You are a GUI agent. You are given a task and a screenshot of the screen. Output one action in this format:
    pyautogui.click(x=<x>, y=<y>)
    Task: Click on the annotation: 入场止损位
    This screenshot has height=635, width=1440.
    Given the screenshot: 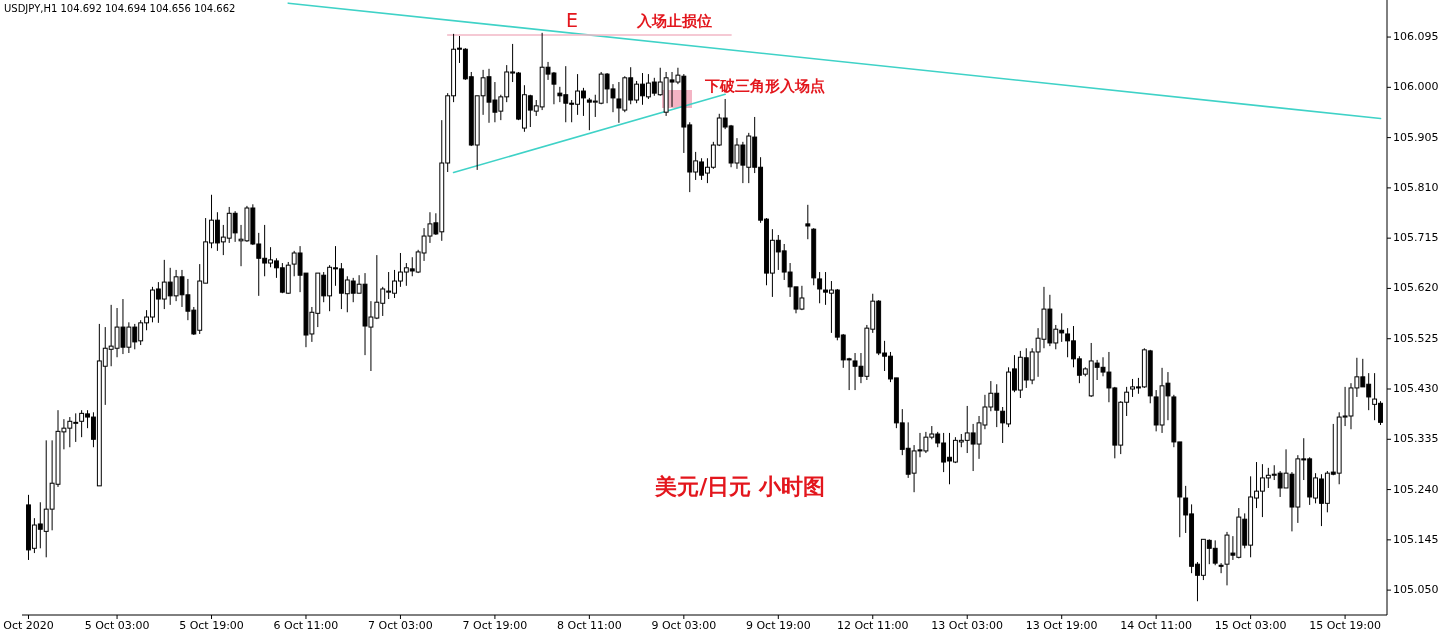 What is the action you would take?
    pyautogui.click(x=673, y=20)
    